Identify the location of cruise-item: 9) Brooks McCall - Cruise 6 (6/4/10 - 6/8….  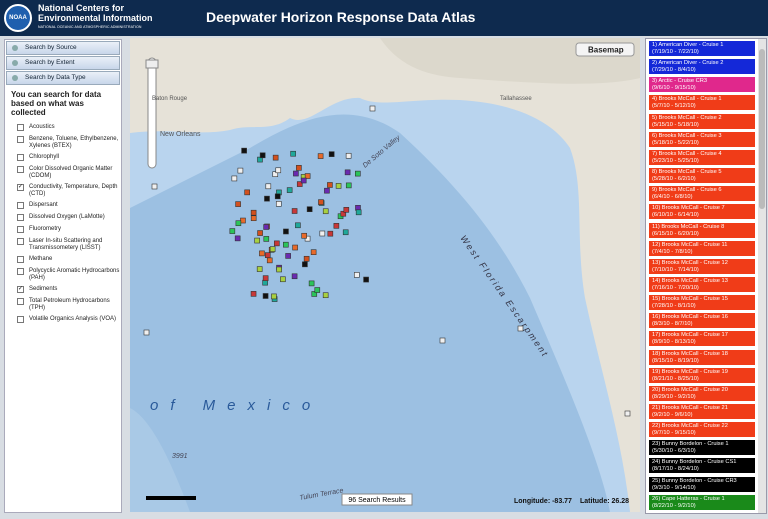
(702, 194).